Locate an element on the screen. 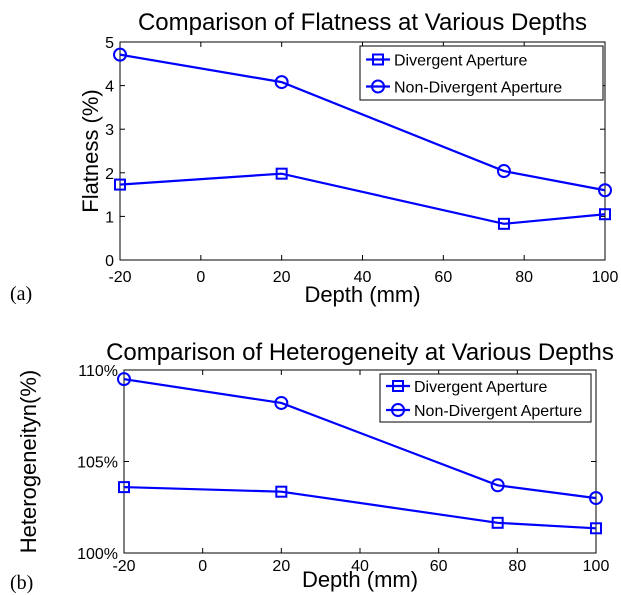 This screenshot has height=595, width=621. y-tick-label: 3 is located at coordinates (109, 130).